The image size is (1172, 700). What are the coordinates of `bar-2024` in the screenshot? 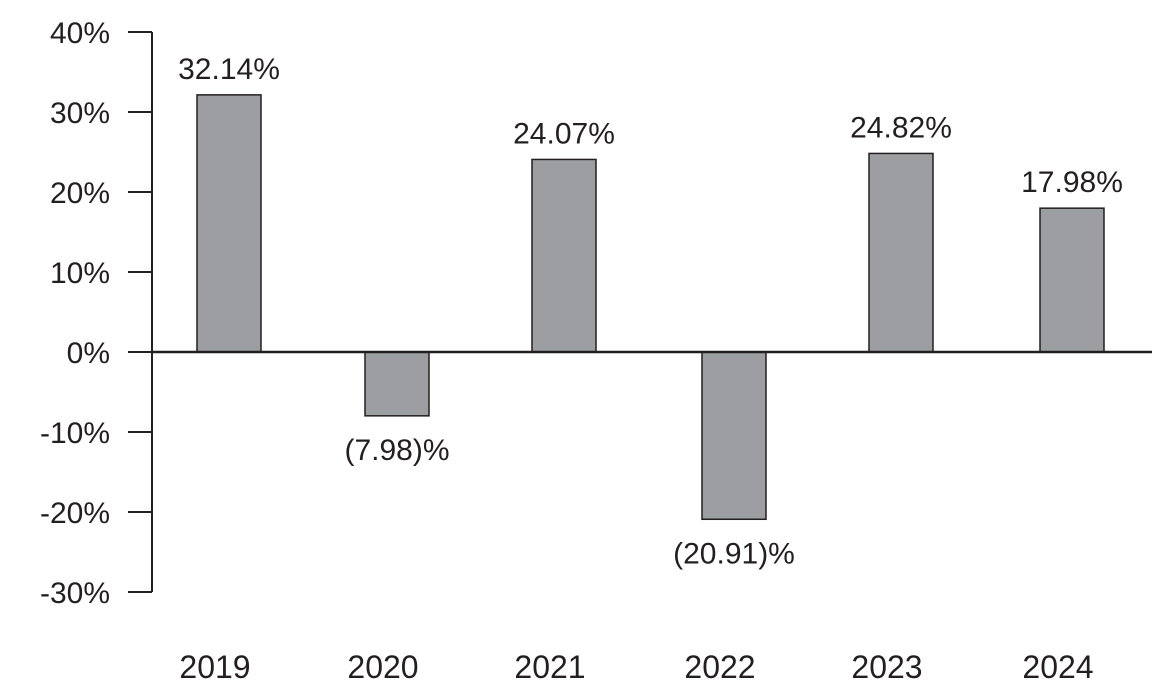 It's located at (1072, 280).